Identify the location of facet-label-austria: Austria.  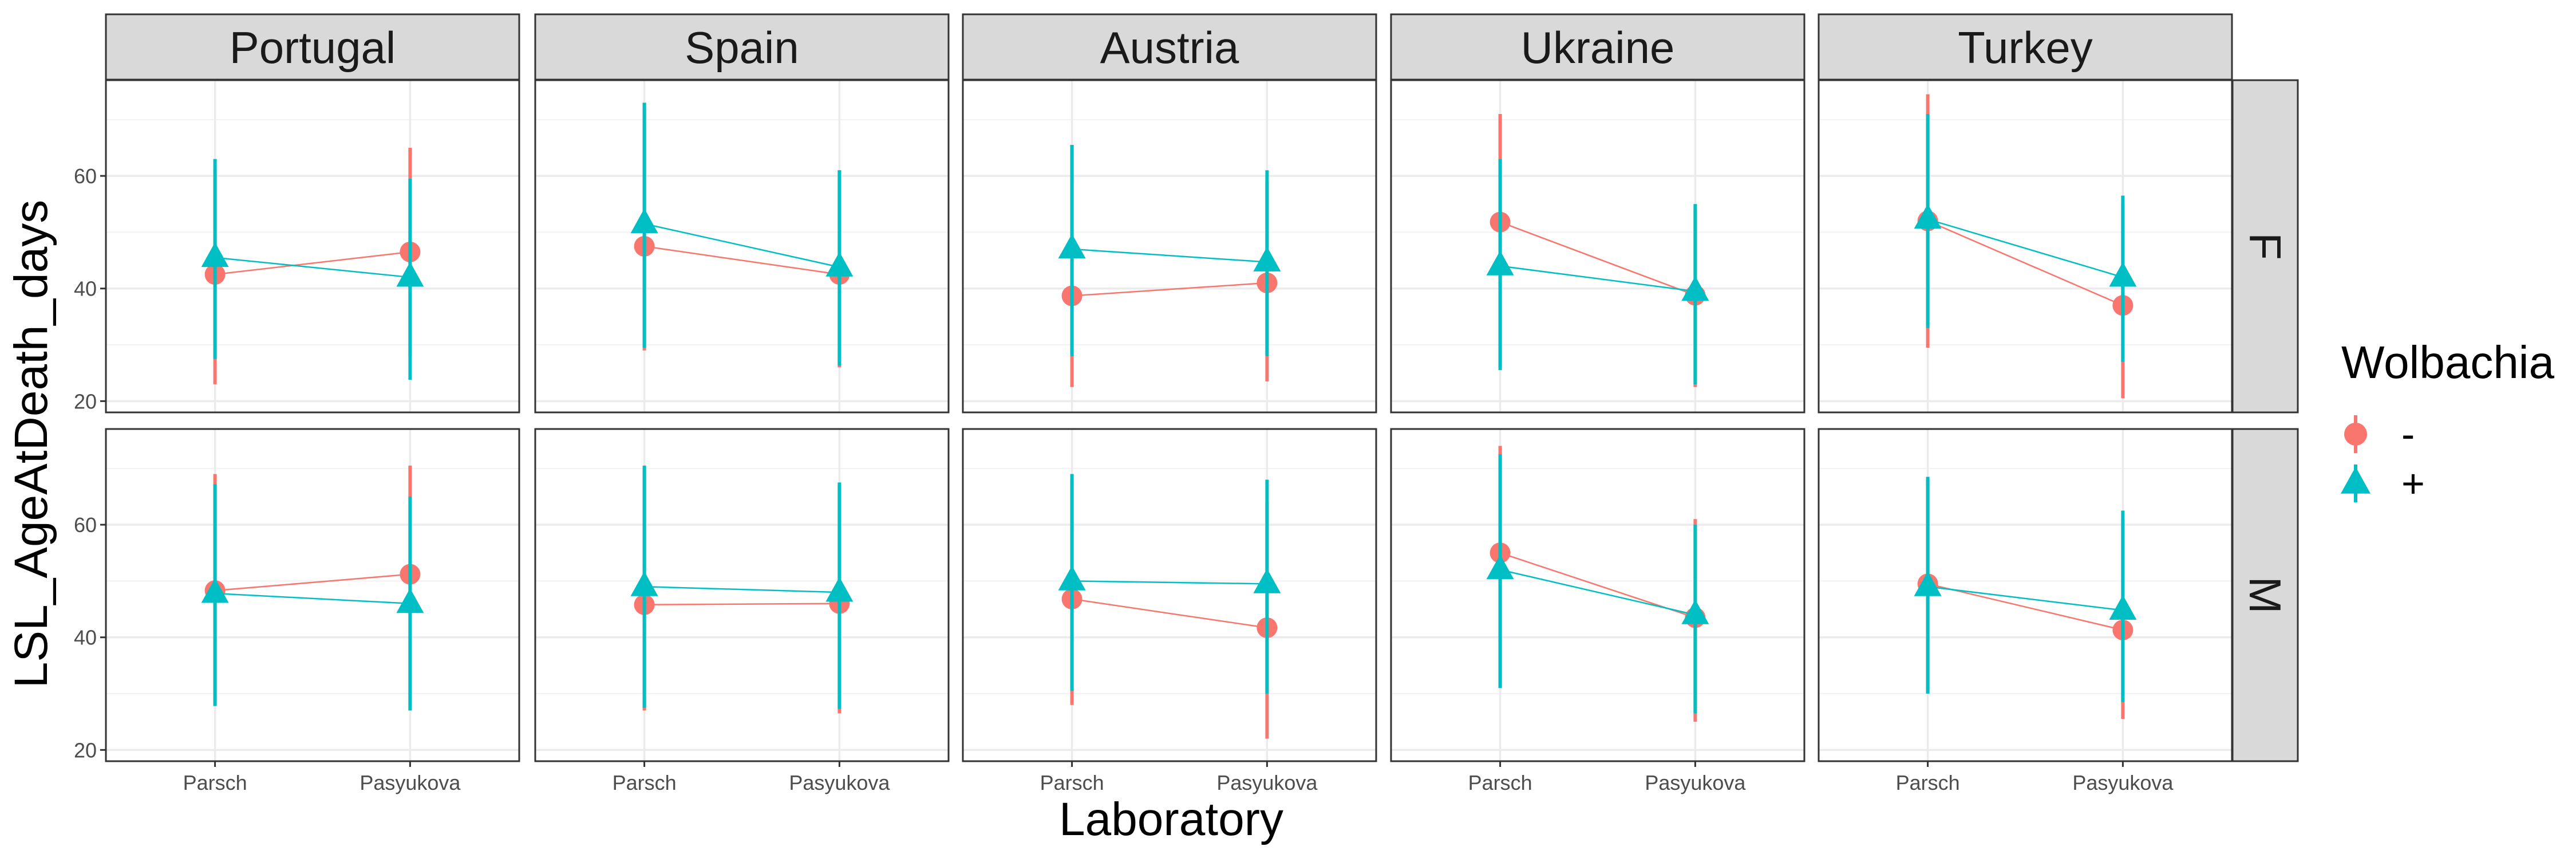
(1169, 48).